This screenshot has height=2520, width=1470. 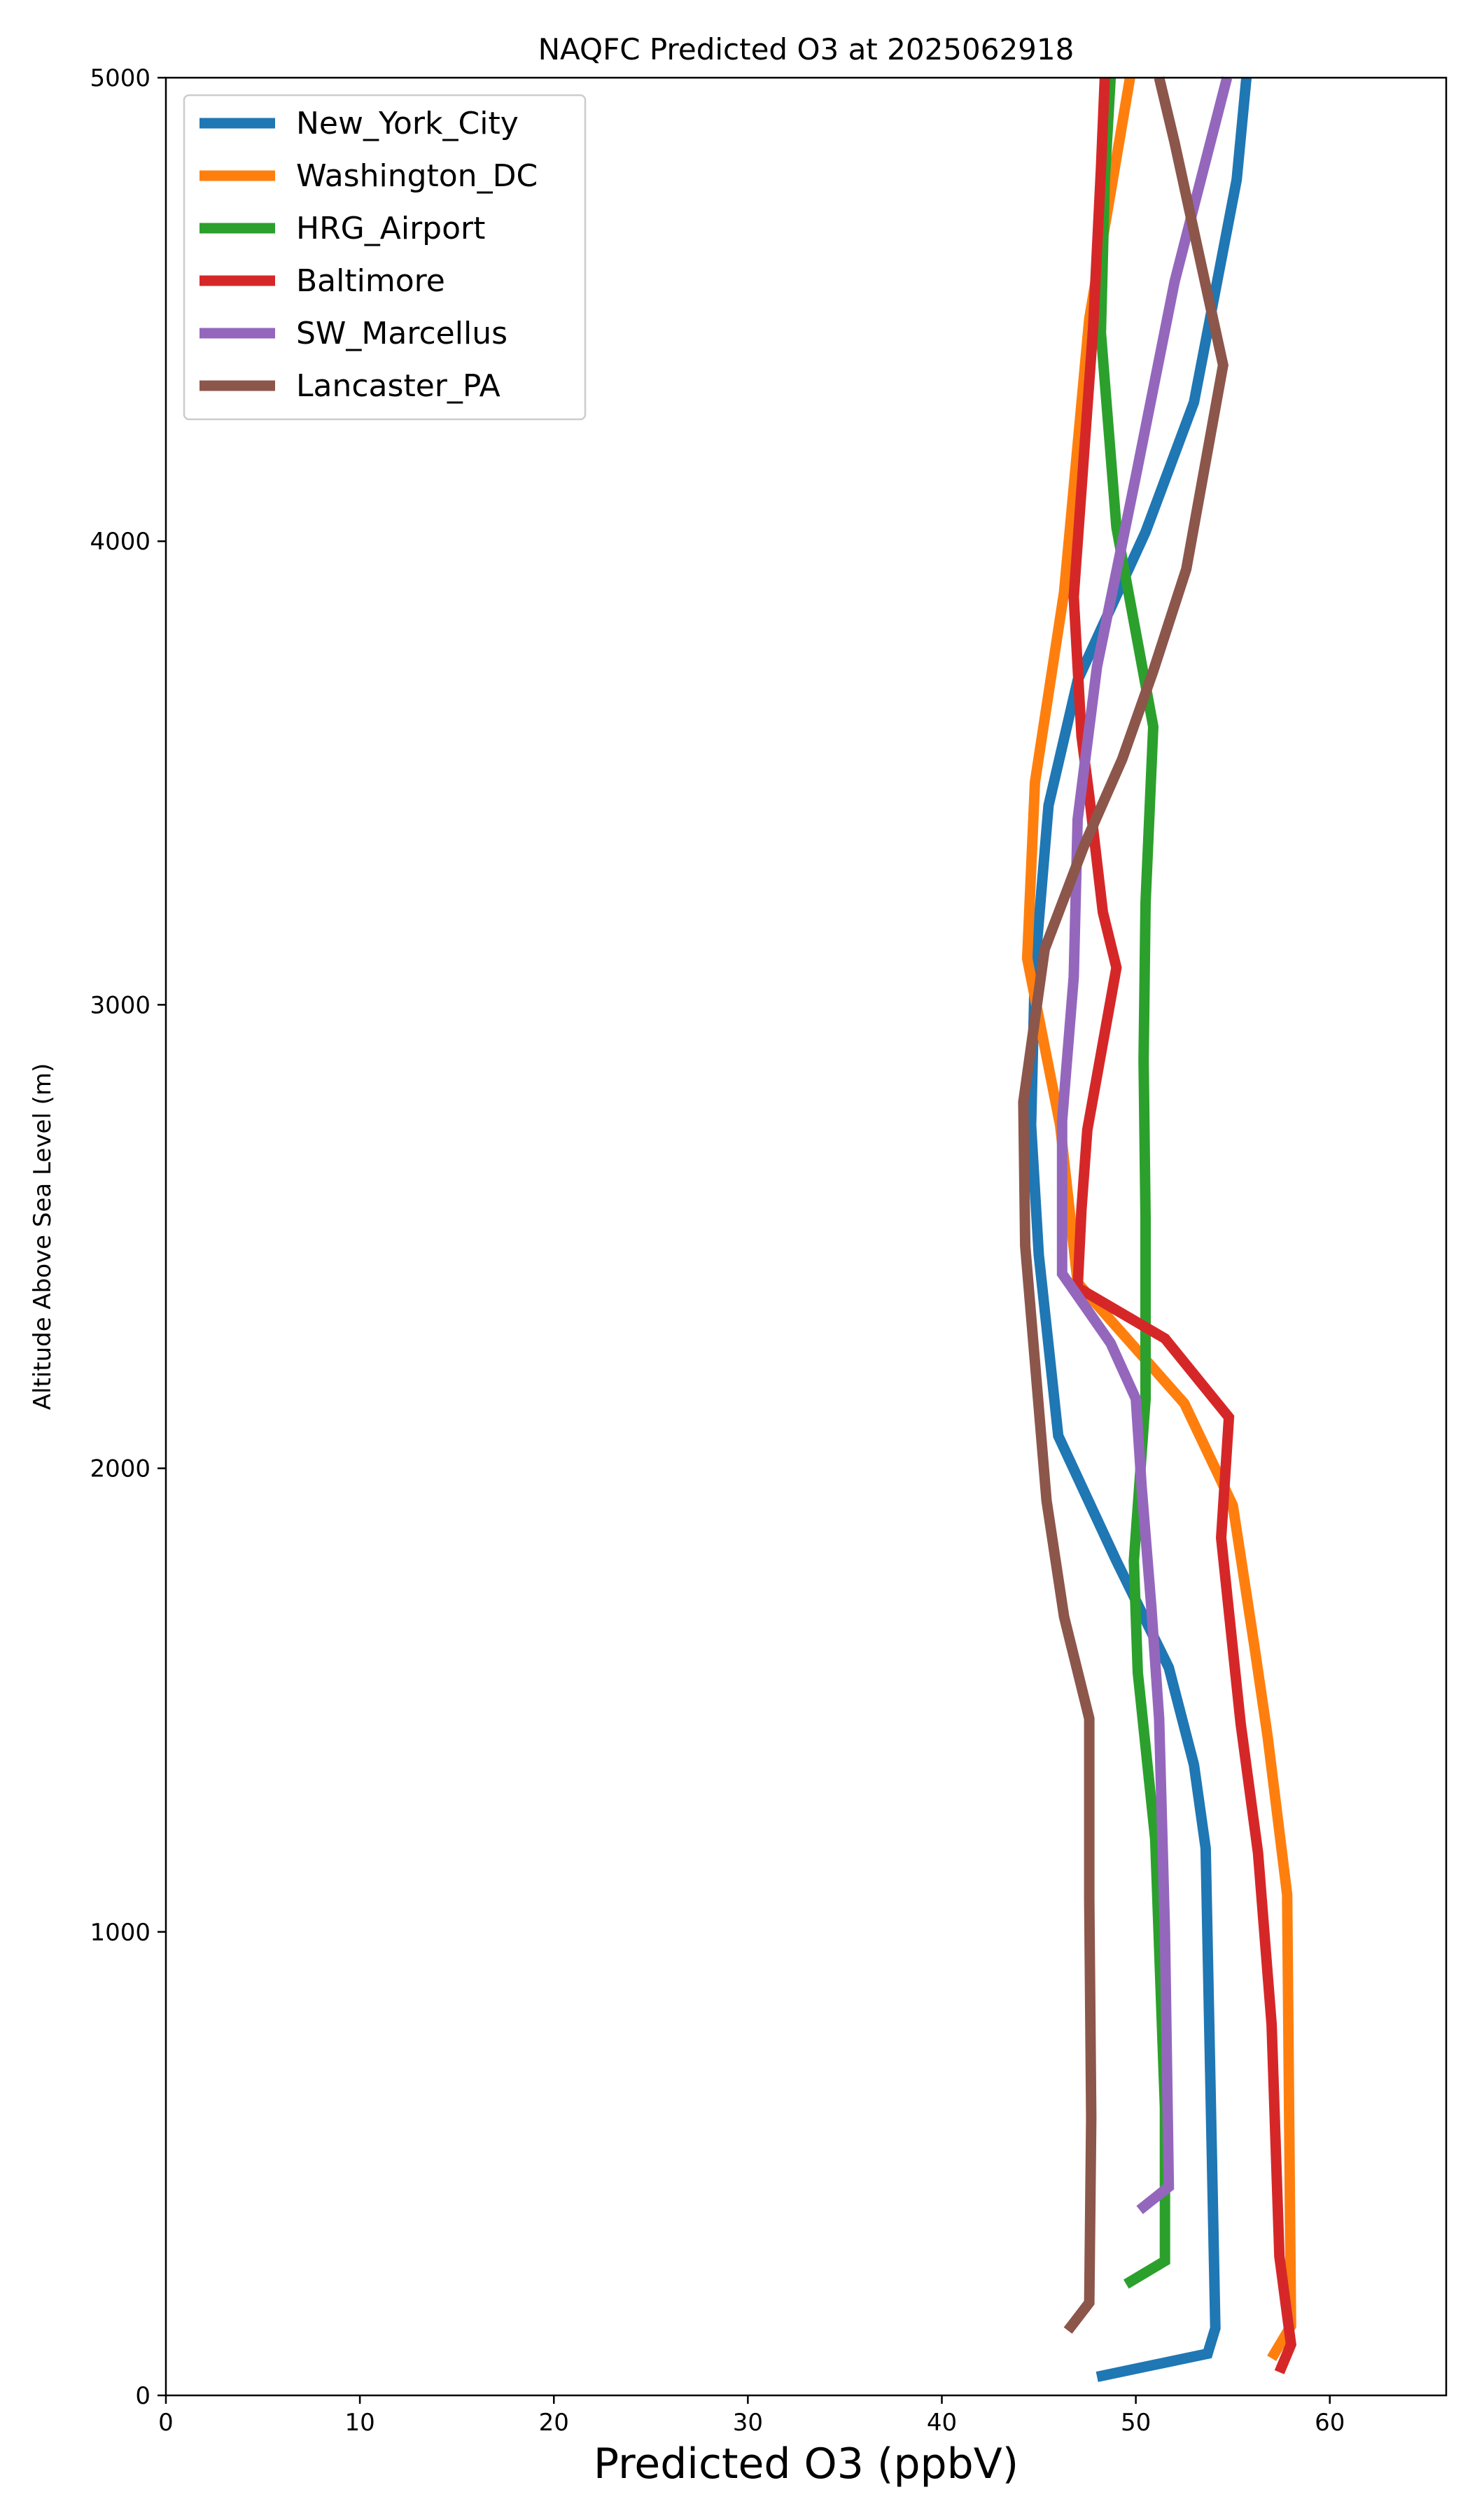 What do you see at coordinates (417, 176) in the screenshot?
I see `legend-label: Washington_DC` at bounding box center [417, 176].